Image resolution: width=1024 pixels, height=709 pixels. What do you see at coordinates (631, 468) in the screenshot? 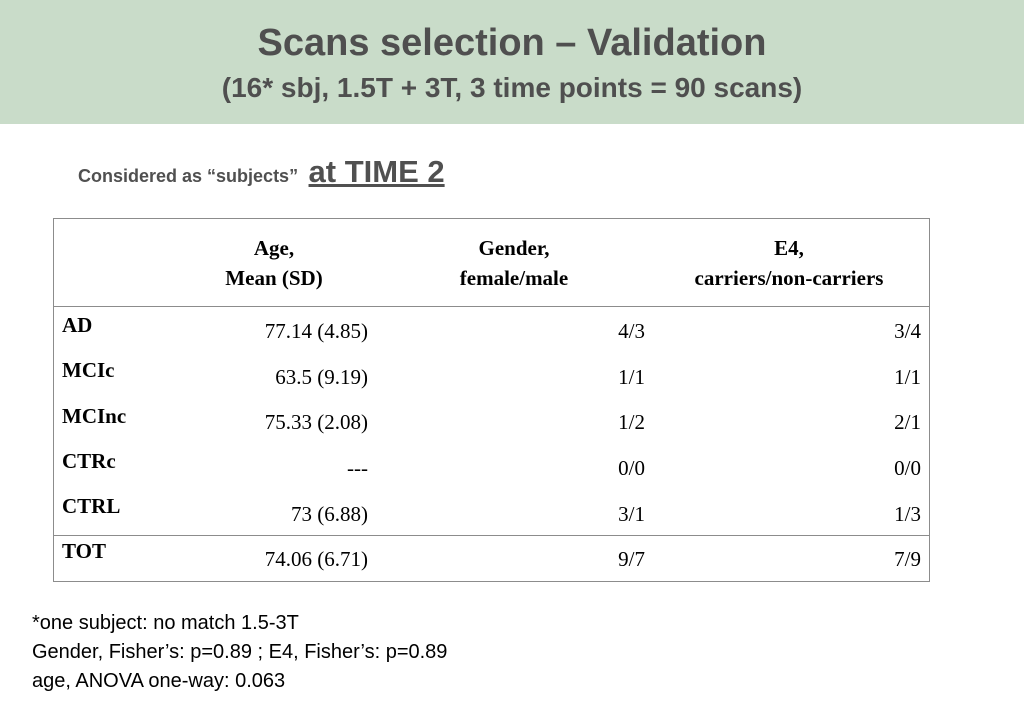
I see `gender-cell: 0/0` at bounding box center [631, 468].